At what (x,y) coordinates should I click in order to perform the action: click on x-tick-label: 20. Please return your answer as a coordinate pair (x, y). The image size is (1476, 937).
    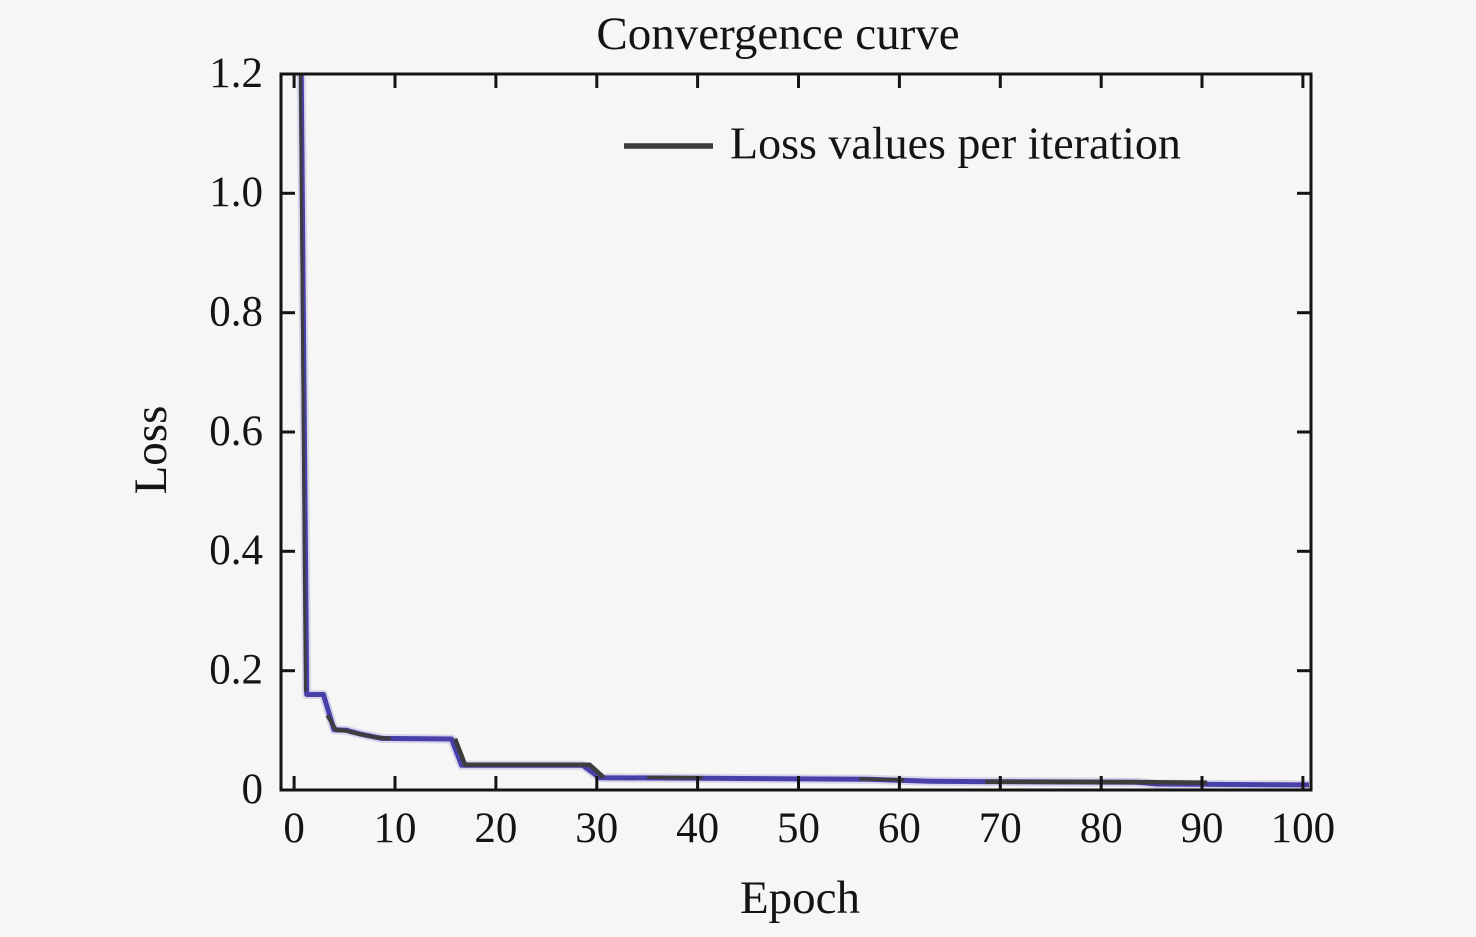
    Looking at the image, I should click on (495, 828).